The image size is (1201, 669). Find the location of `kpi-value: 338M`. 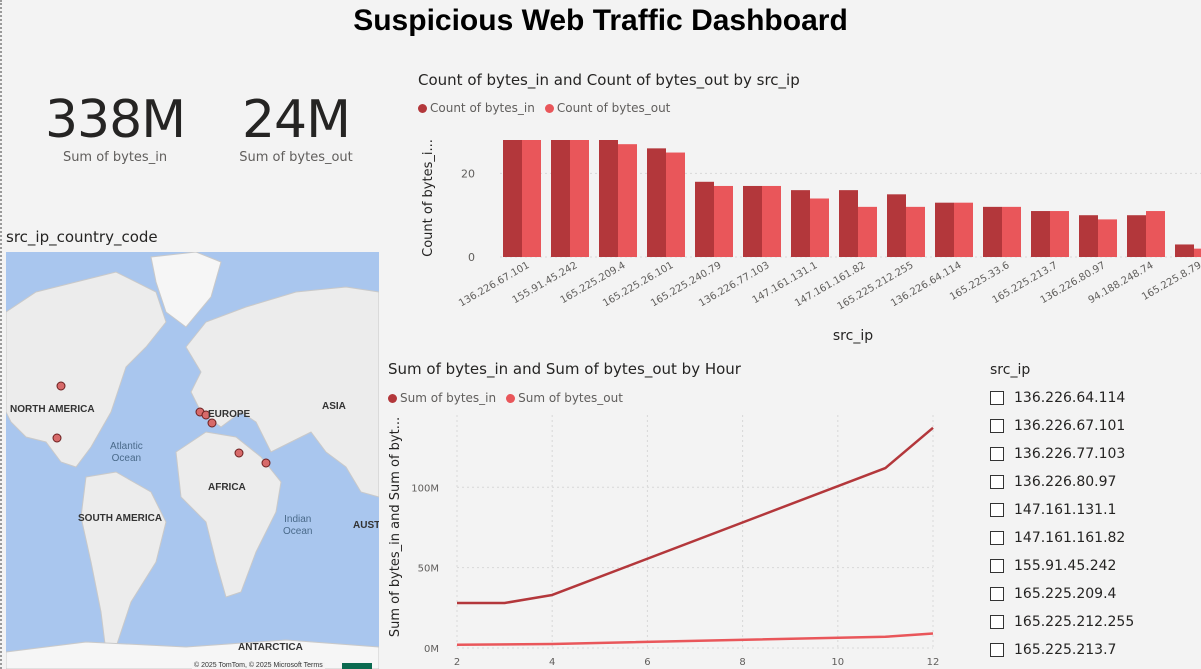

kpi-value: 338M is located at coordinates (115, 120).